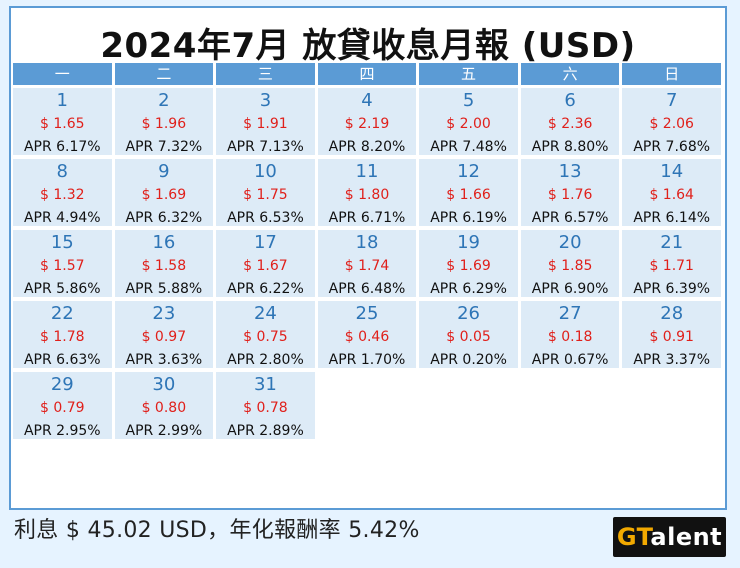 This screenshot has height=568, width=740. I want to click on day-number: 13, so click(570, 171).